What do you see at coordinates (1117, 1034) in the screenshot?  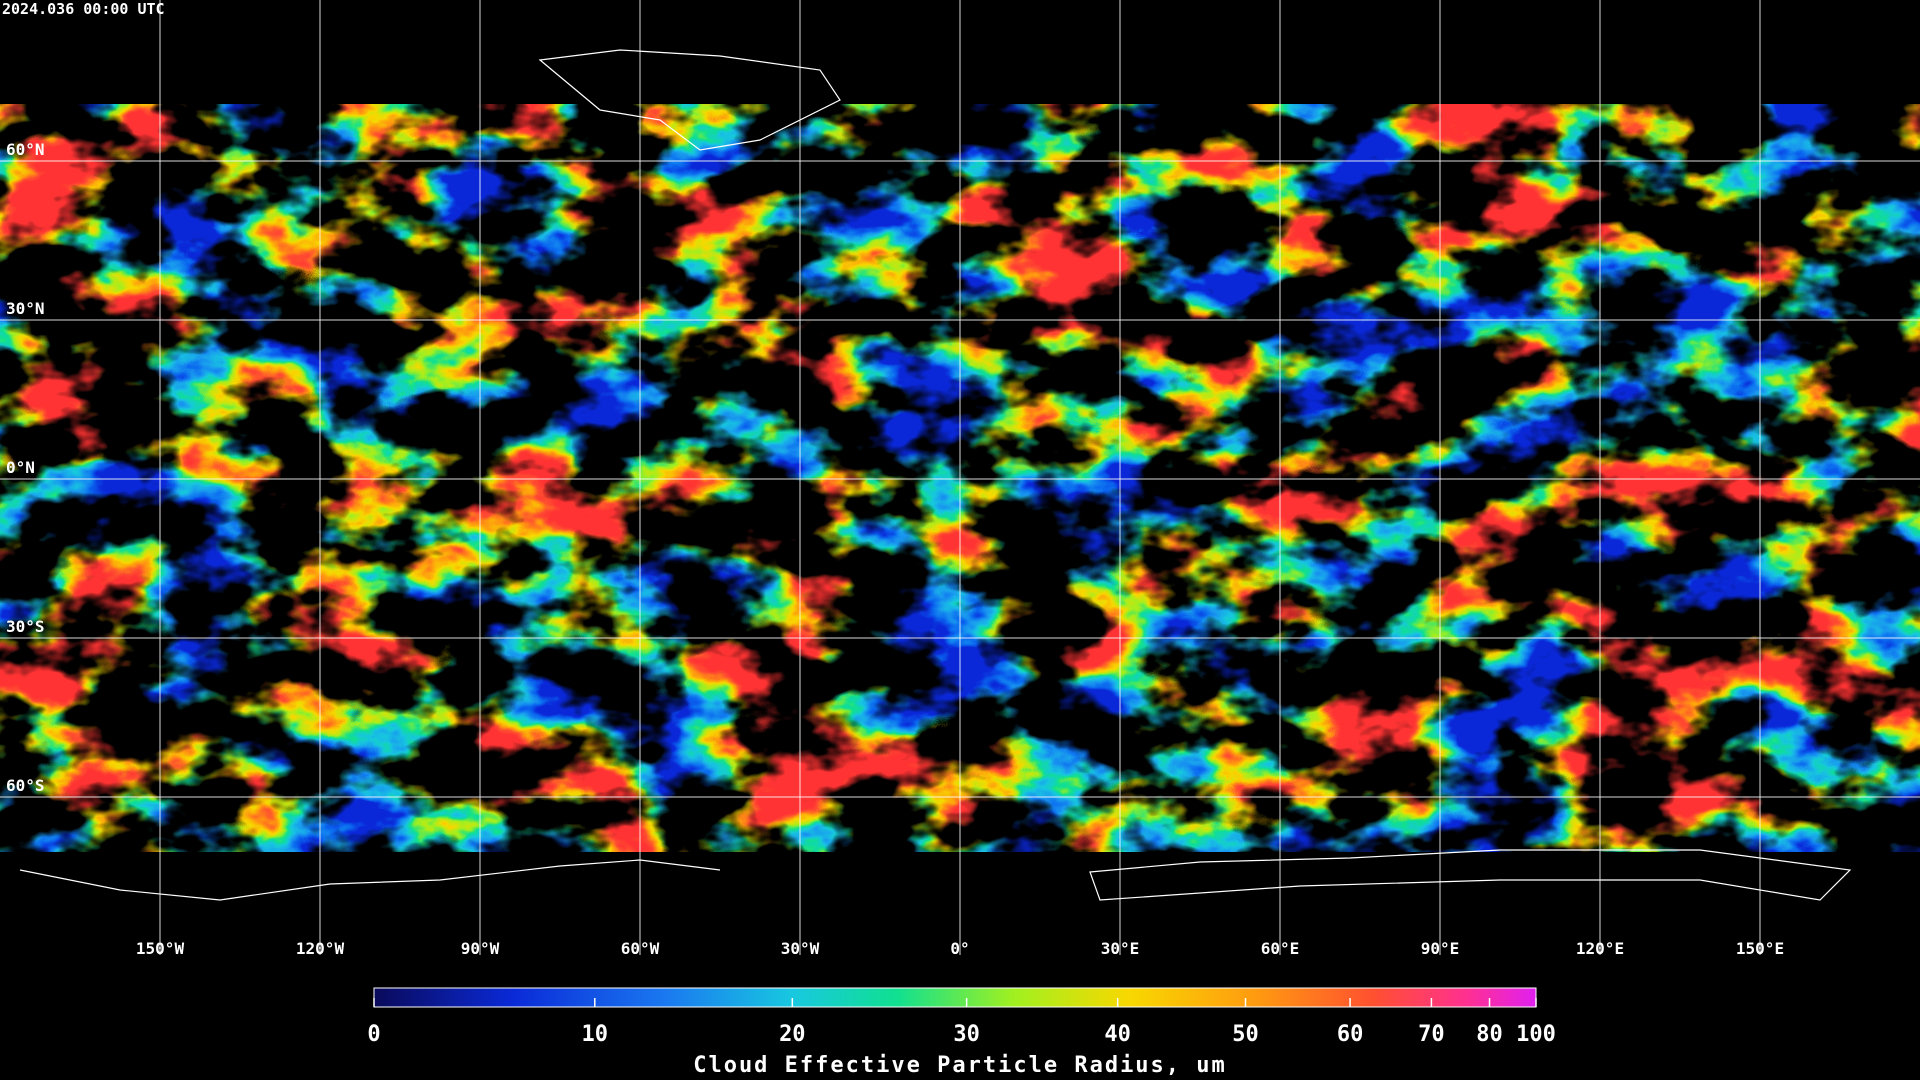 I see `colorbar-tick-label: 40` at bounding box center [1117, 1034].